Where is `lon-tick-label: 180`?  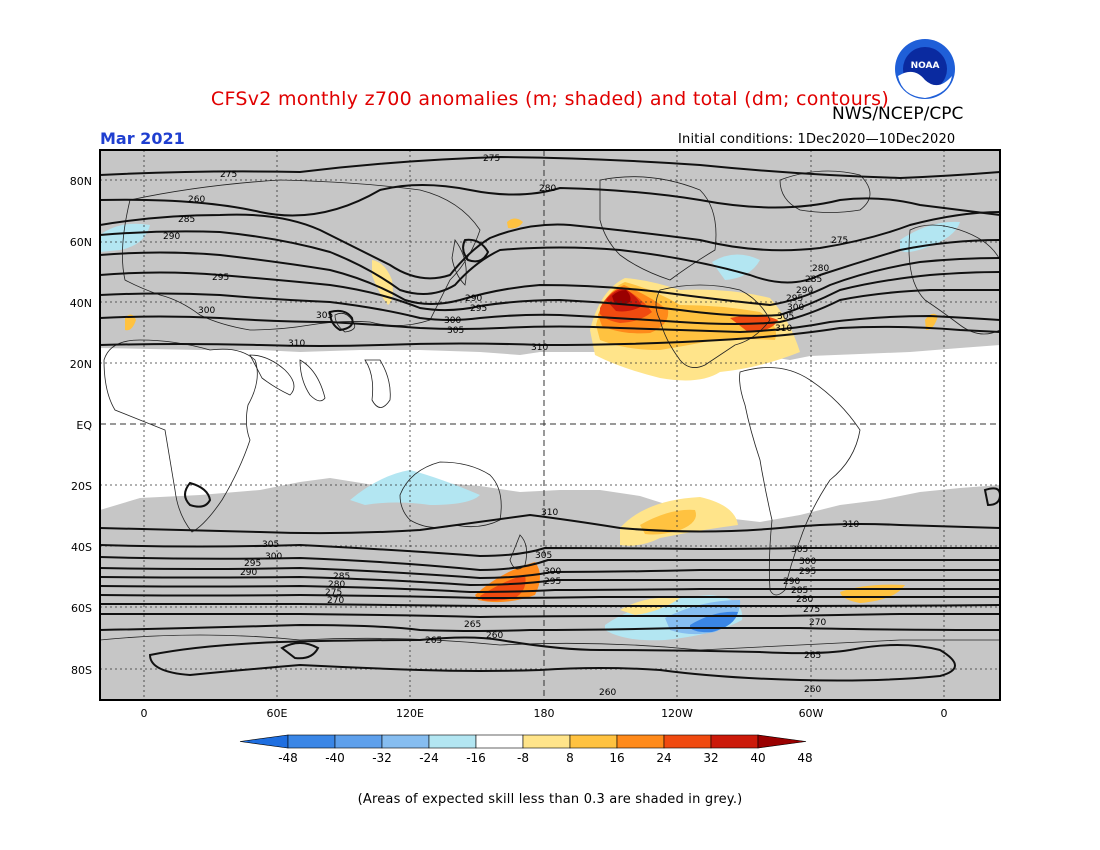
lon-tick-label: 180 is located at coordinates (544, 713).